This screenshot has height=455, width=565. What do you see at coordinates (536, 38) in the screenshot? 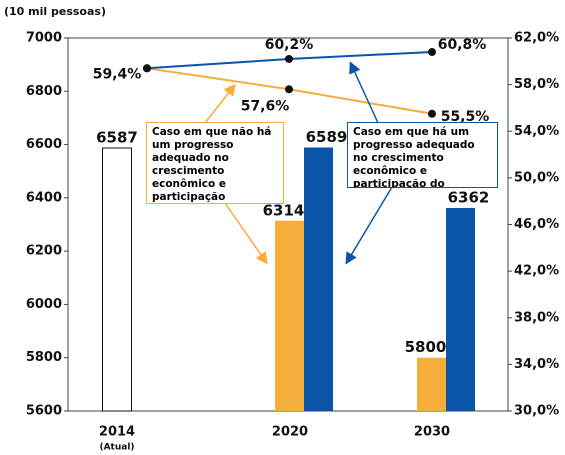
I see `y2-tick-label: 62,0%` at bounding box center [536, 38].